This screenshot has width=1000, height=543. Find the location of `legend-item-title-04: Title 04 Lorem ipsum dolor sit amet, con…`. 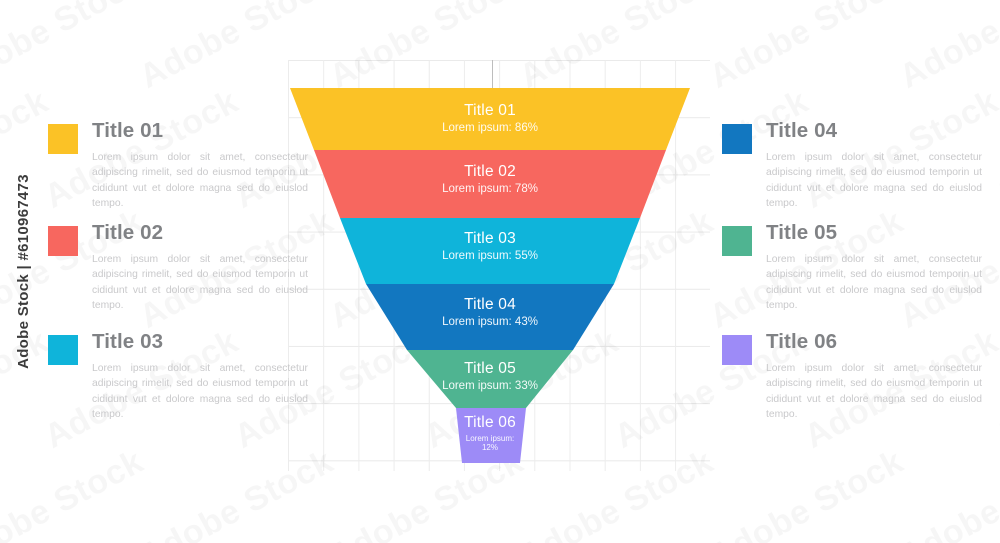

legend-item-title-04: Title 04 Lorem ipsum dolor sit amet, con… is located at coordinates (852, 165).